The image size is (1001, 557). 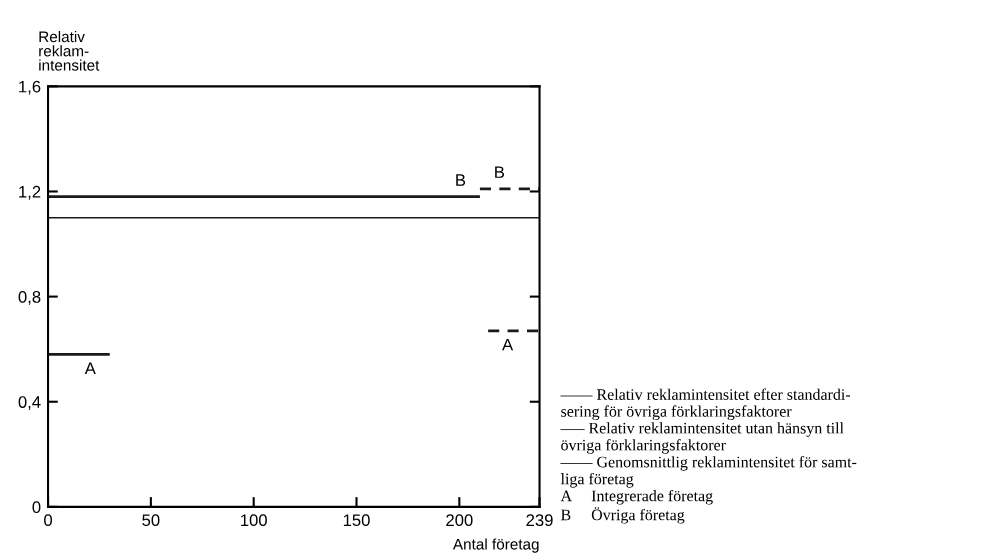 What do you see at coordinates (459, 520) in the screenshot?
I see `x-tick-label: 200` at bounding box center [459, 520].